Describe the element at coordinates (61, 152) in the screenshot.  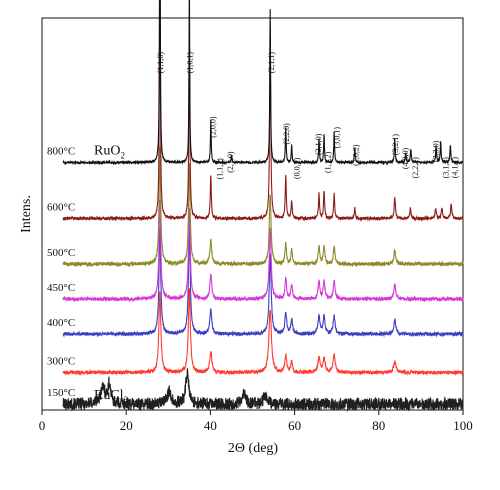
I see `series-label-6: 800°C` at that location.